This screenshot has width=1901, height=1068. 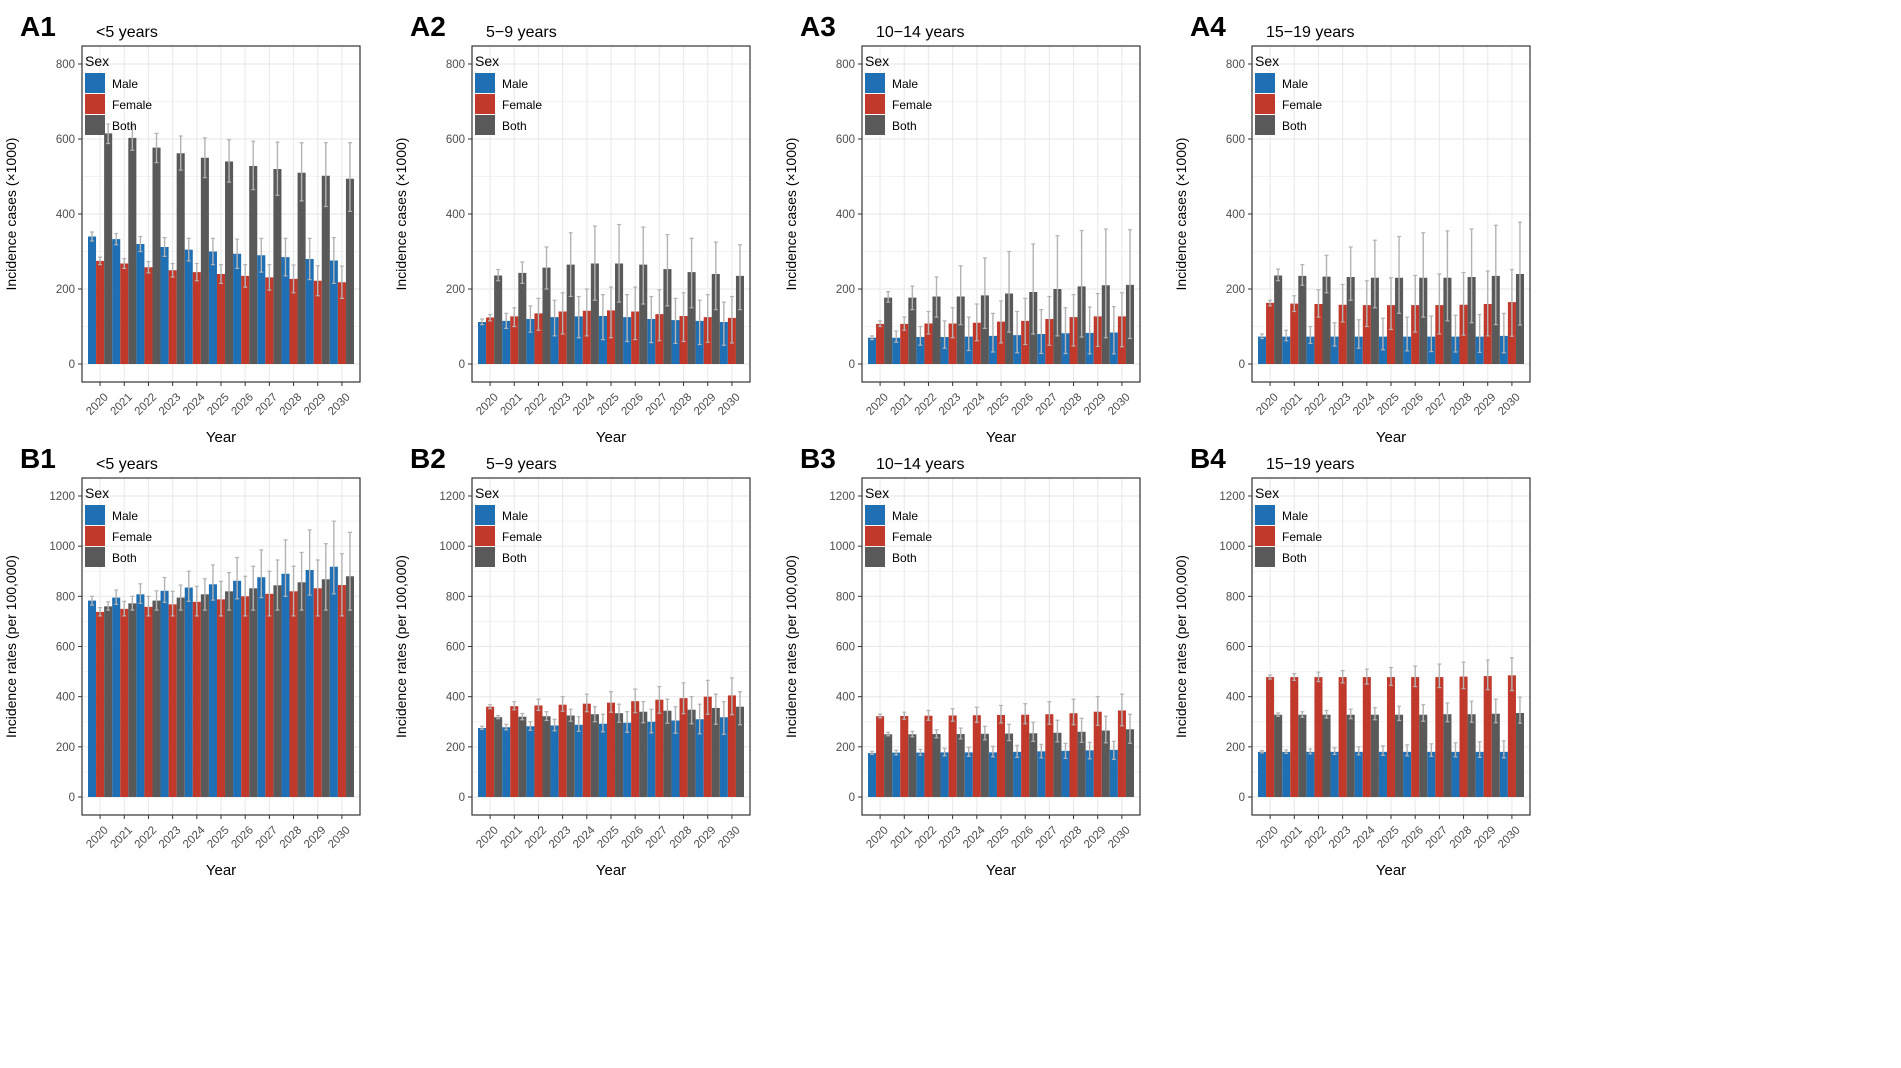 What do you see at coordinates (1208, 26) in the screenshot?
I see `panel-letter: A4` at bounding box center [1208, 26].